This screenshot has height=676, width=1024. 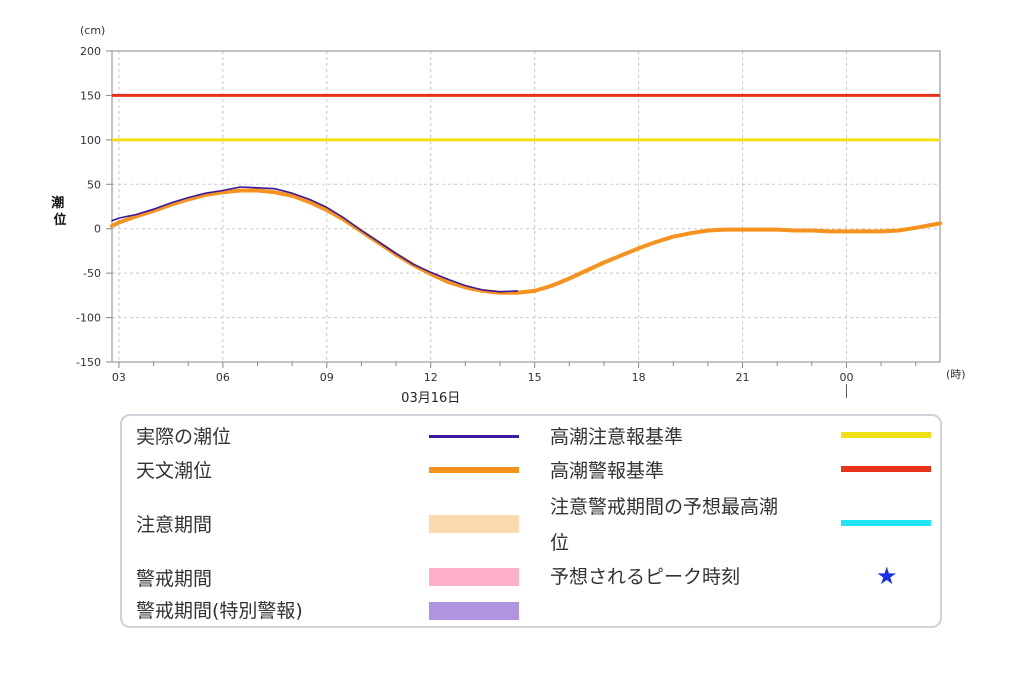 I want to click on legend-label-warning-period: 警戒期間, so click(x=174, y=579).